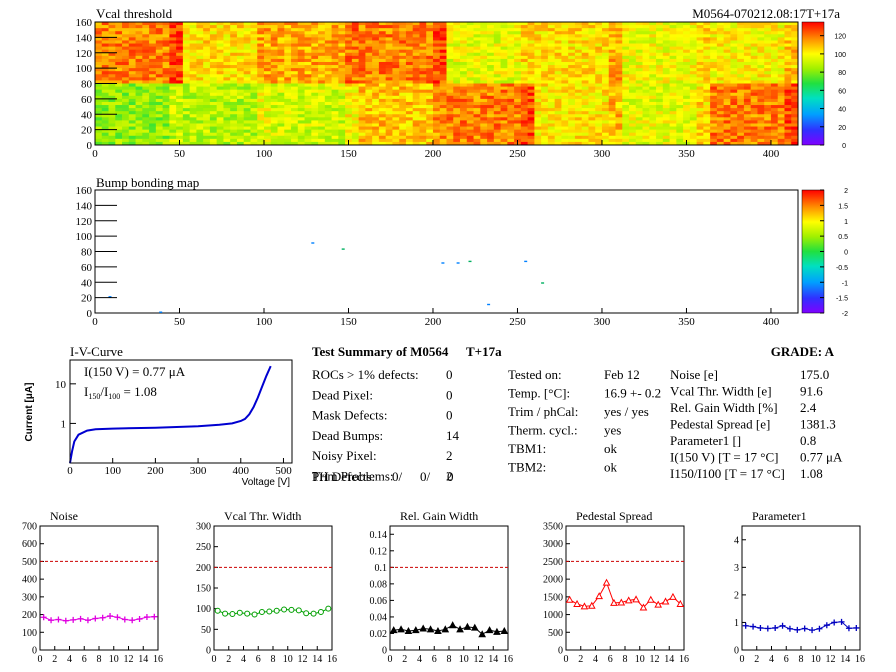  I want to click on x-tick-label: 150, so click(348, 322).